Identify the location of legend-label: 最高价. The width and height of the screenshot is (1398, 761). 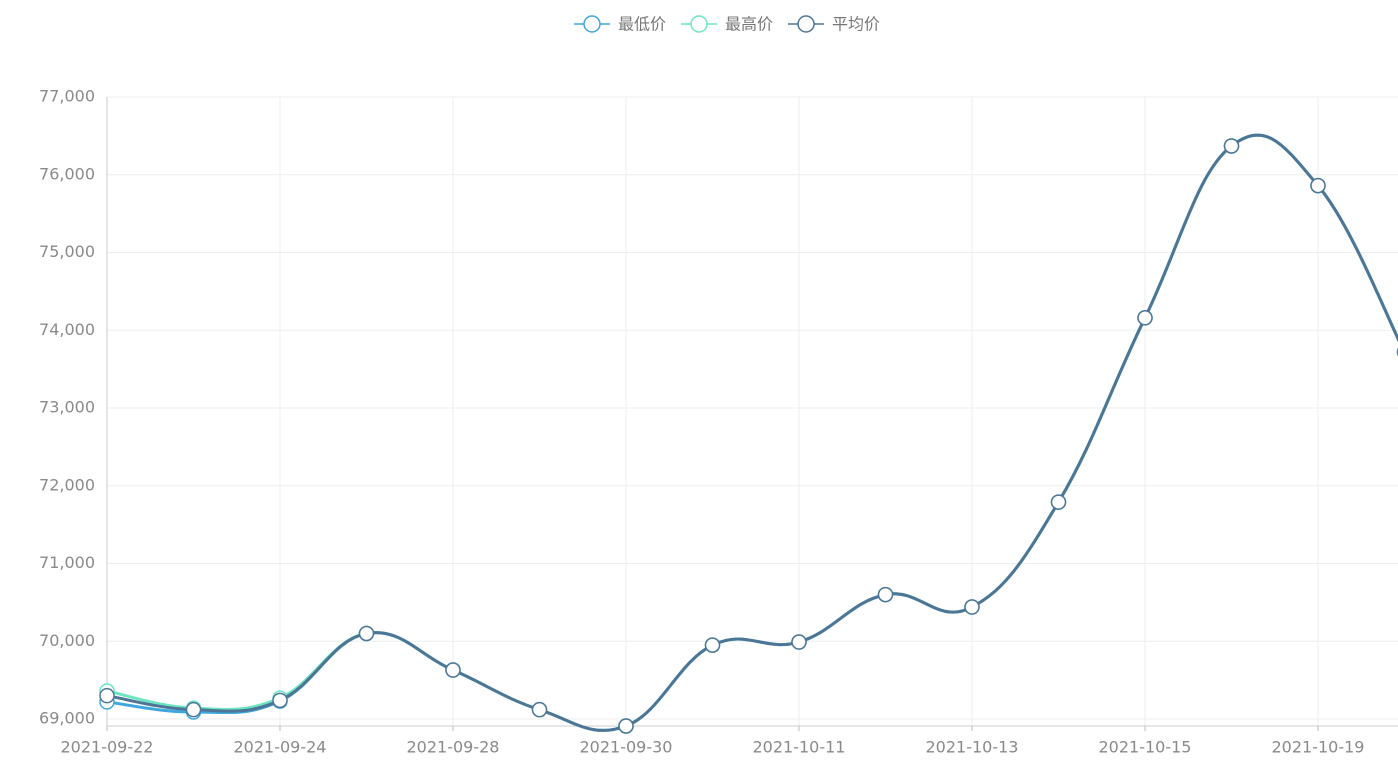
(749, 24).